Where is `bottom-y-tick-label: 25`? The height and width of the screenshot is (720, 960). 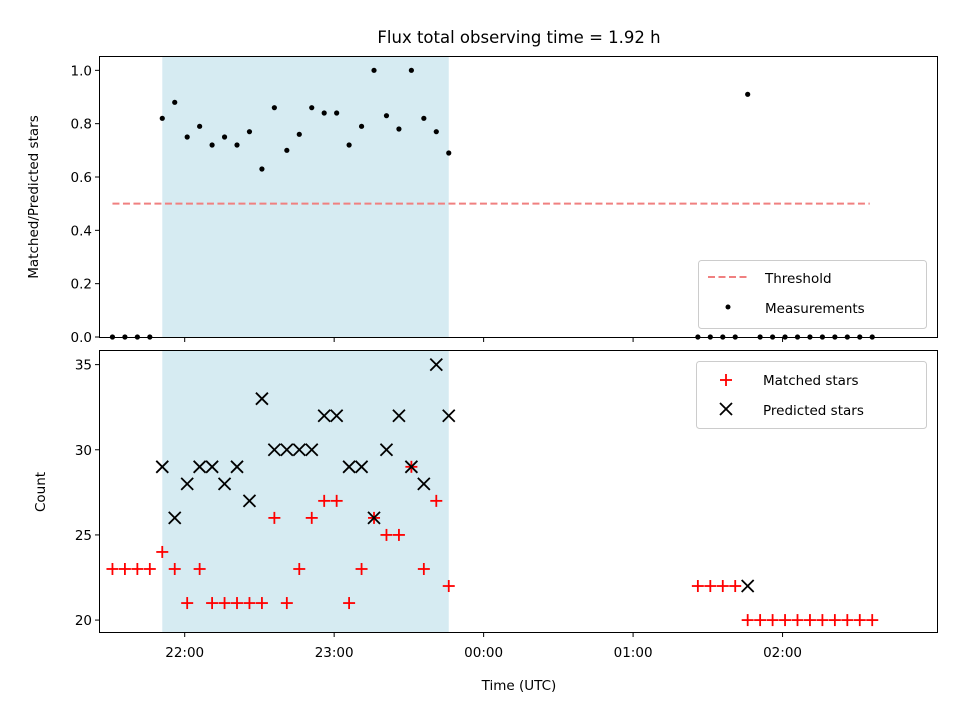 bottom-y-tick-label: 25 is located at coordinates (83, 536).